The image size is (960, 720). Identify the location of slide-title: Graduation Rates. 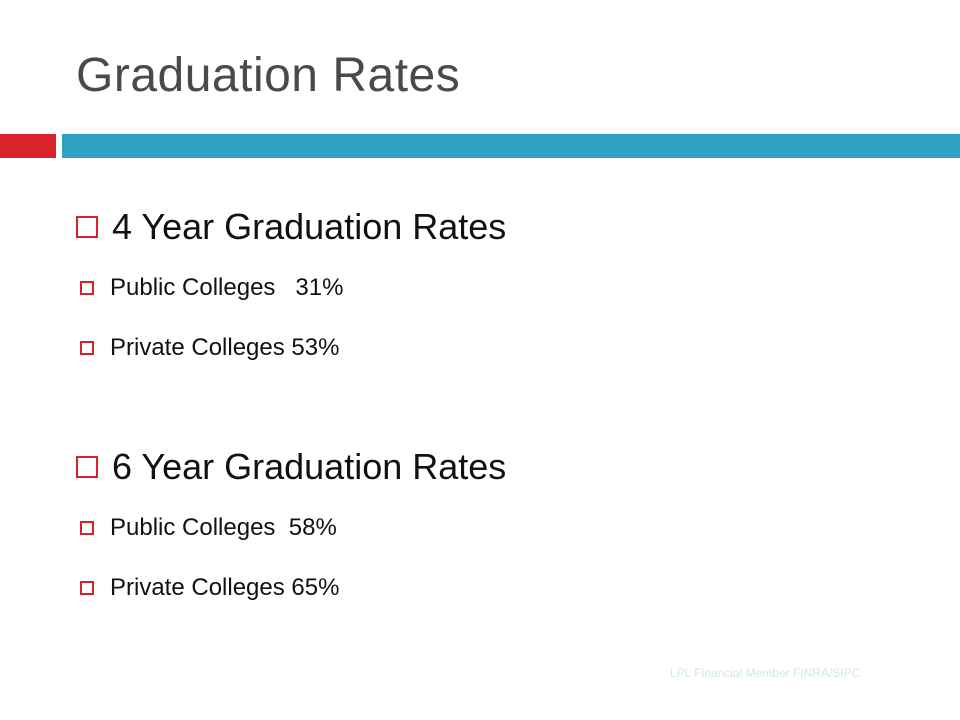
(268, 75).